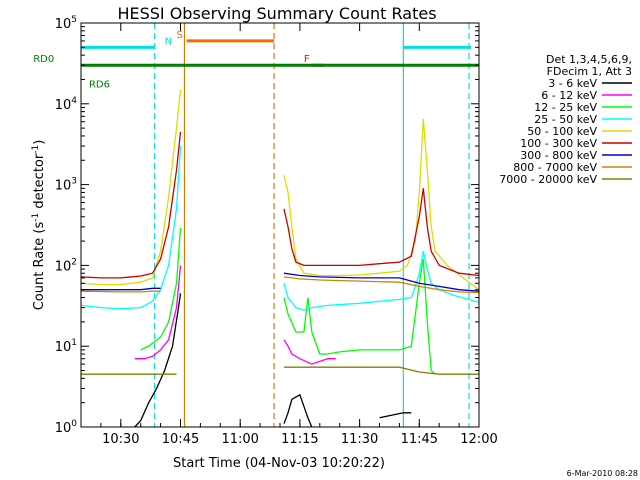 Image resolution: width=640 pixels, height=480 pixels. Describe the element at coordinates (66, 23) in the screenshot. I see `y-tick-label: 10⁵` at that location.